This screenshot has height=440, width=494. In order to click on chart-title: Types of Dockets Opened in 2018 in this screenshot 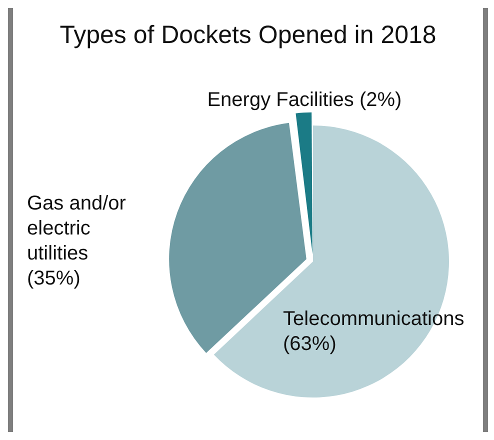, I will do `click(248, 34)`.